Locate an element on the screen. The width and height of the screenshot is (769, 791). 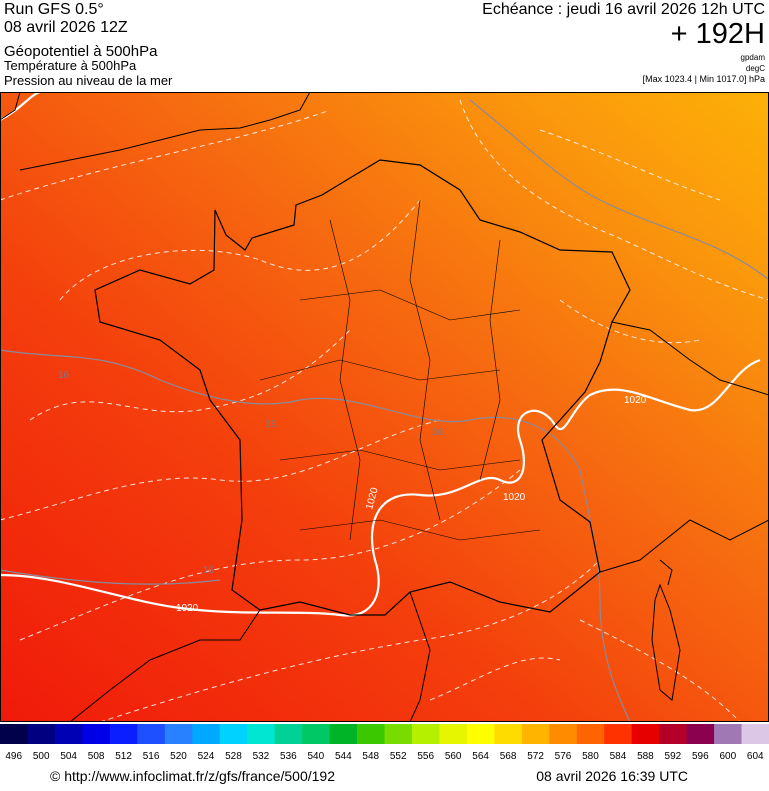
footer-time: 08 avril 2026 16:39 UTC is located at coordinates (612, 776).